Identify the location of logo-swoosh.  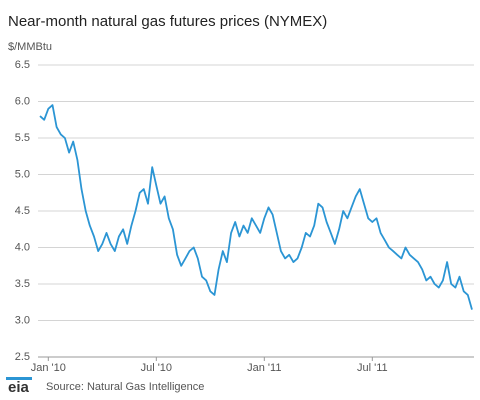
(19, 378).